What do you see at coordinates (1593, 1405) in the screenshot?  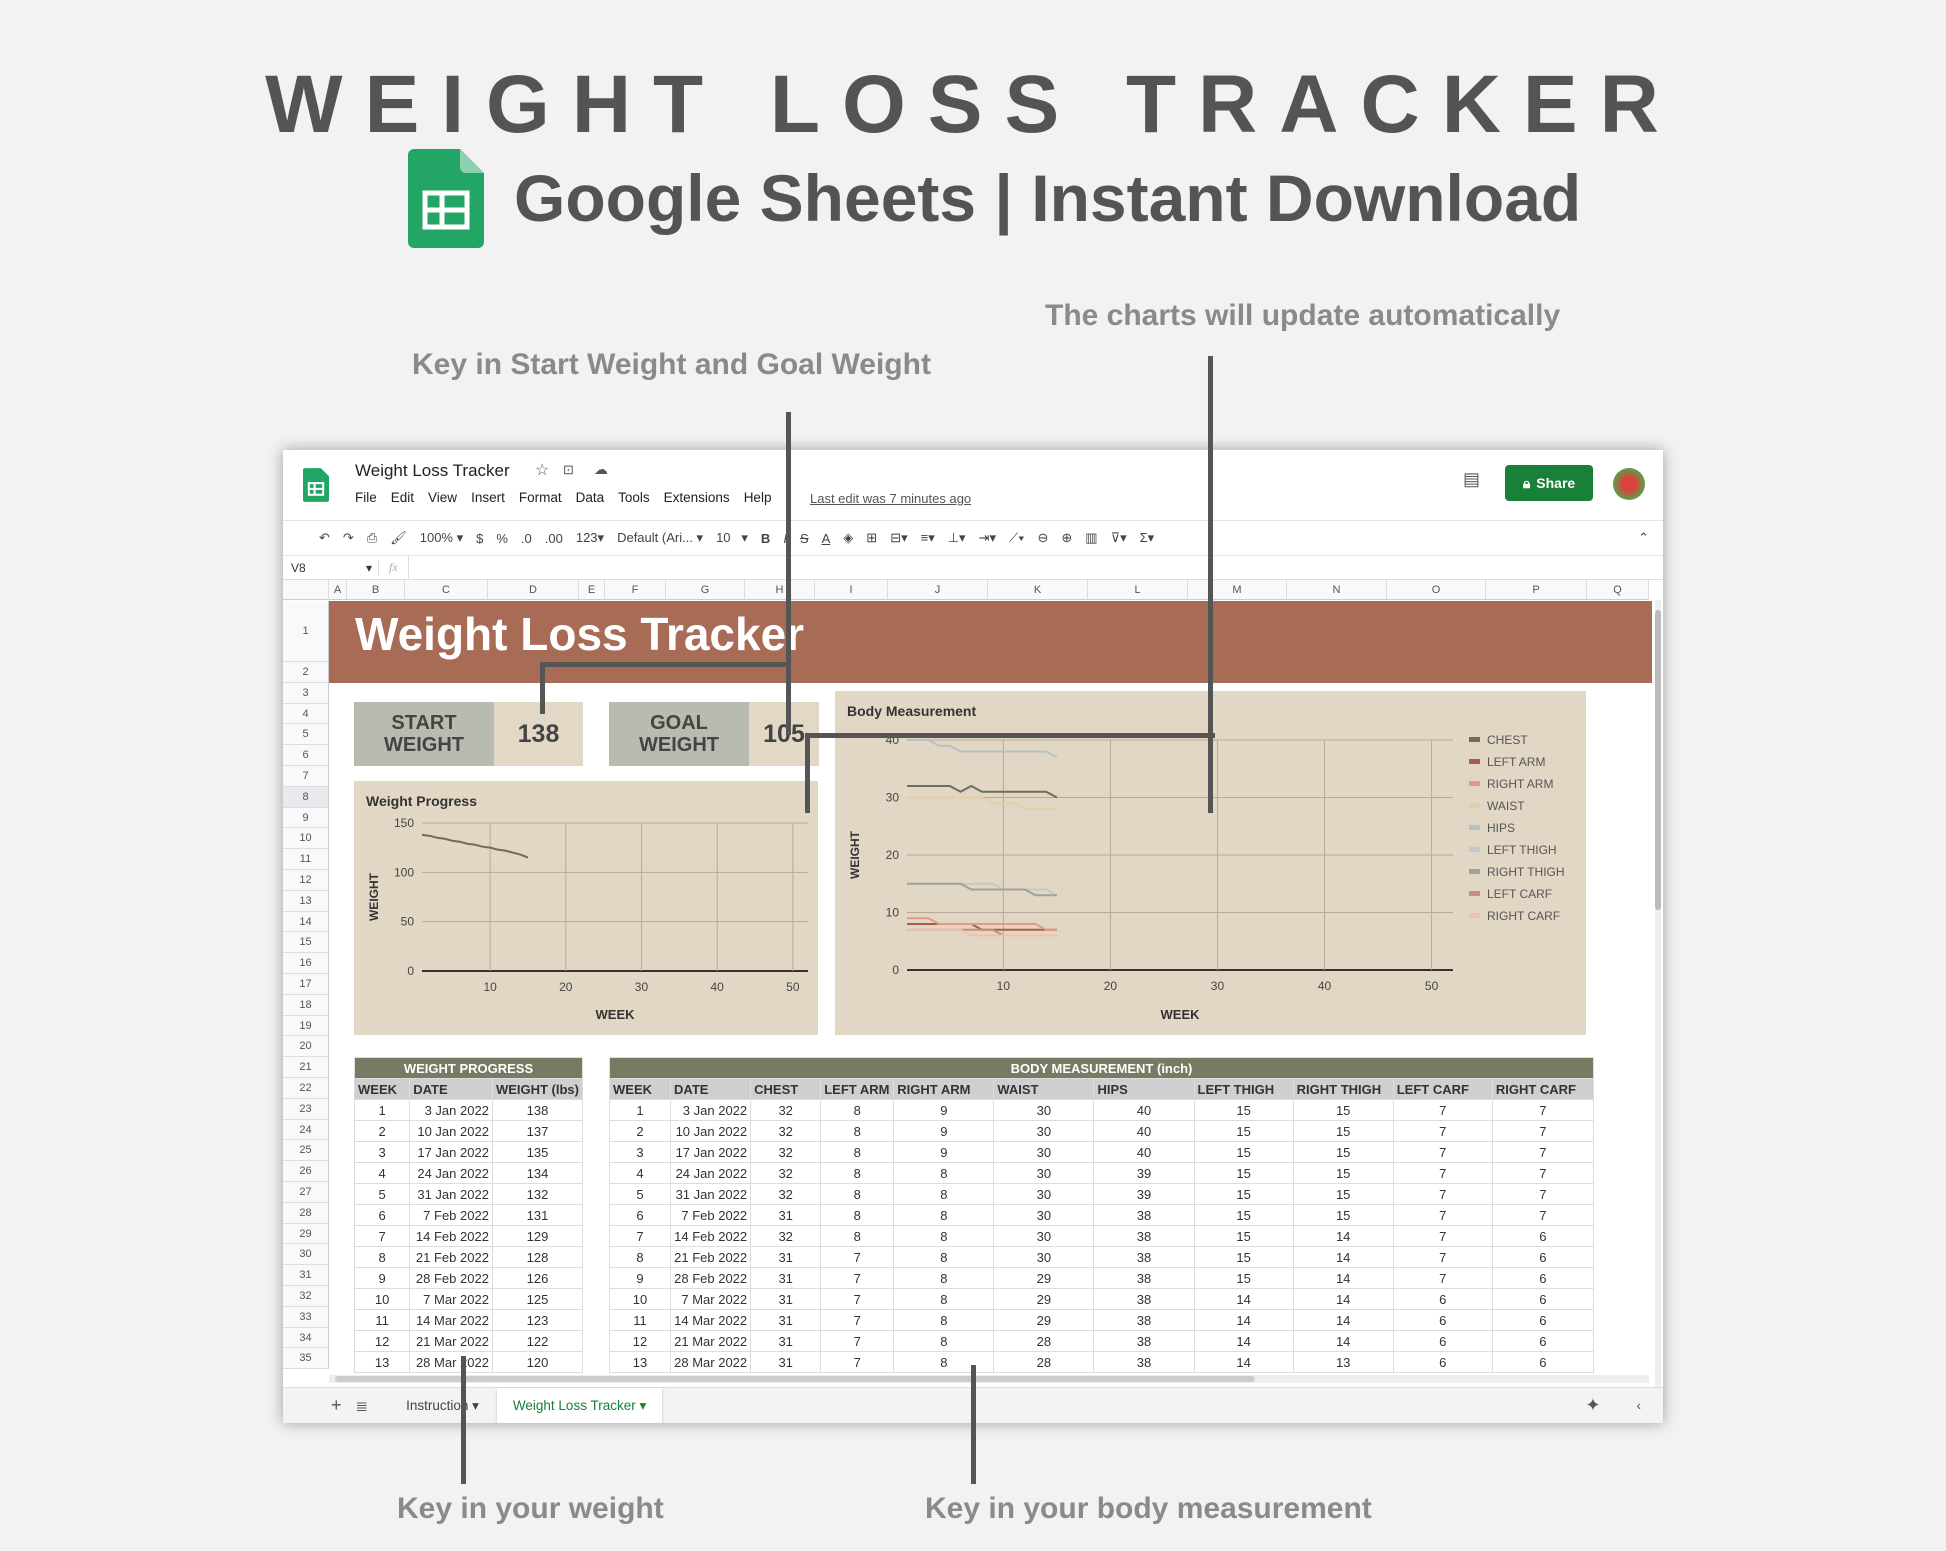 I see `explore-icon: ✦` at bounding box center [1593, 1405].